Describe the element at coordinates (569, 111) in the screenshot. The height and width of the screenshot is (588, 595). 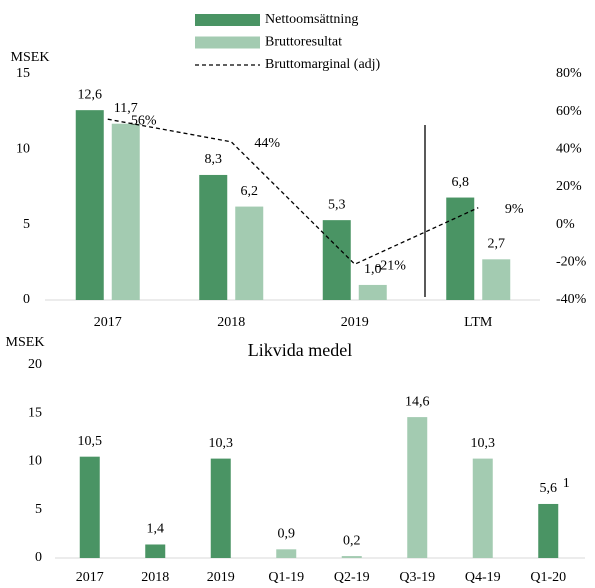
I see `y2-tick-label: 60%` at that location.